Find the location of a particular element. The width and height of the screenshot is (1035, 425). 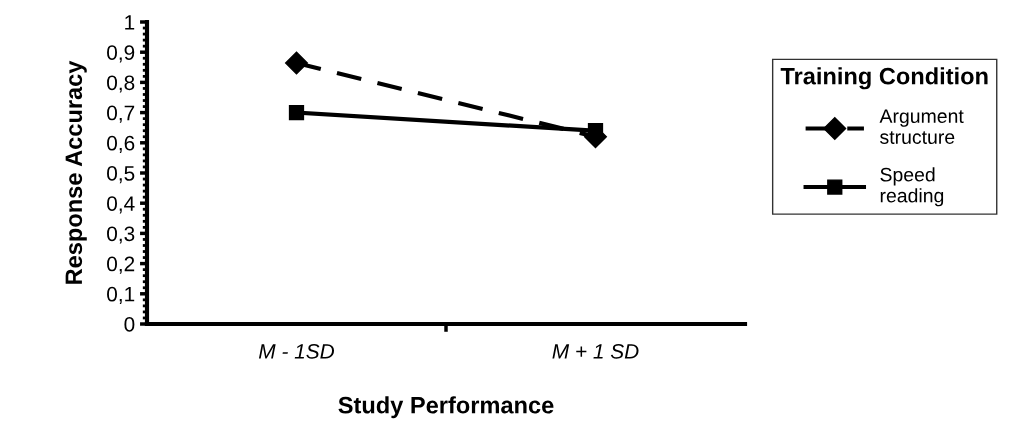

y-tick-label: 0,6 is located at coordinates (121, 144).